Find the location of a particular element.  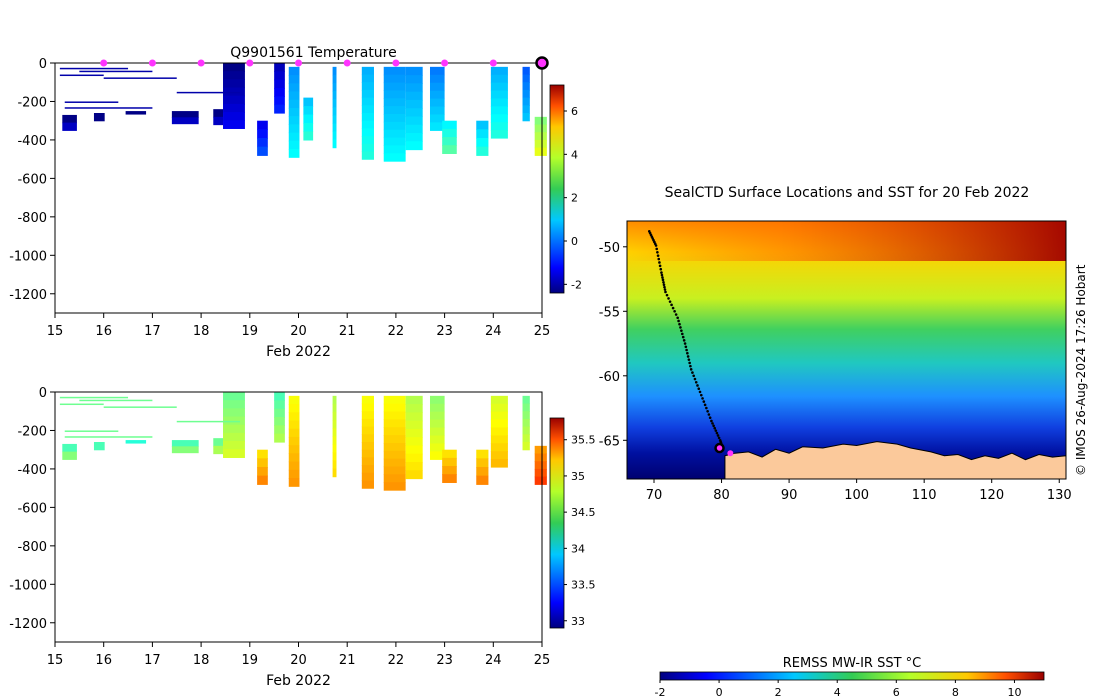

sst-colorbar-tick-label: -2 is located at coordinates (660, 692).